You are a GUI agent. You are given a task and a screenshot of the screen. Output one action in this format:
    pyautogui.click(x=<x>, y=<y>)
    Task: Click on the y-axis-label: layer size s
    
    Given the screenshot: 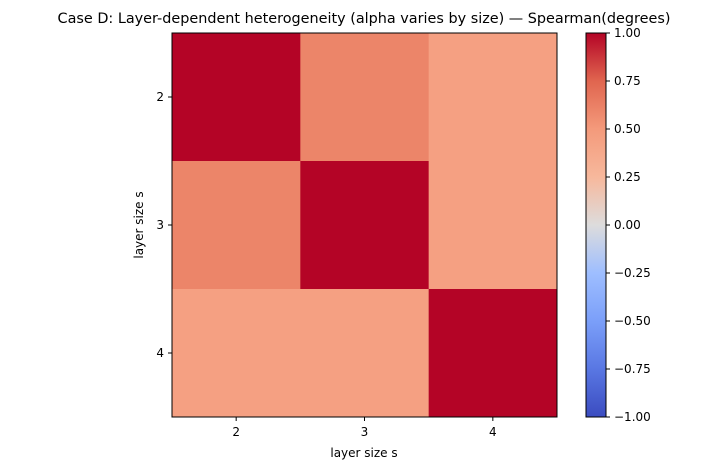 What is the action you would take?
    pyautogui.click(x=139, y=224)
    